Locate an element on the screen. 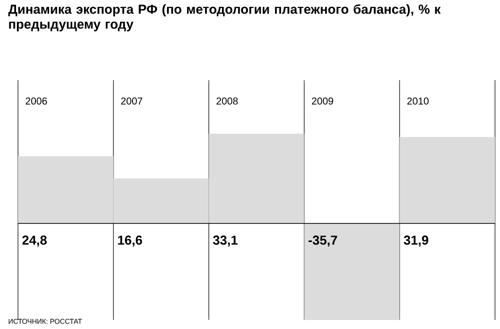  data-label: 33,1 is located at coordinates (225, 241).